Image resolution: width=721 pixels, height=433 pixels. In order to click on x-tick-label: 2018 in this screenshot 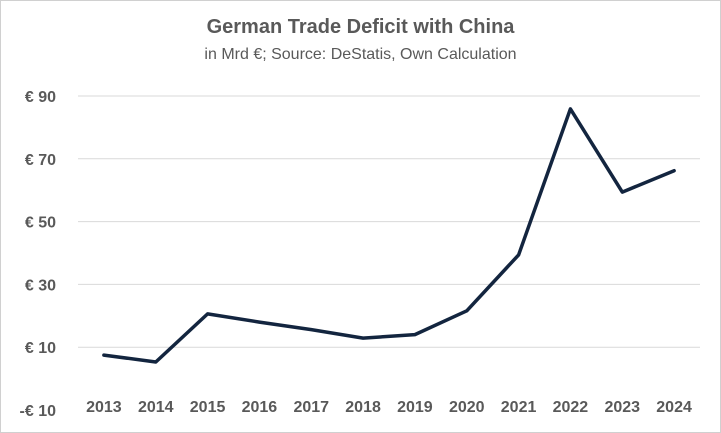, I will do `click(363, 407)`.